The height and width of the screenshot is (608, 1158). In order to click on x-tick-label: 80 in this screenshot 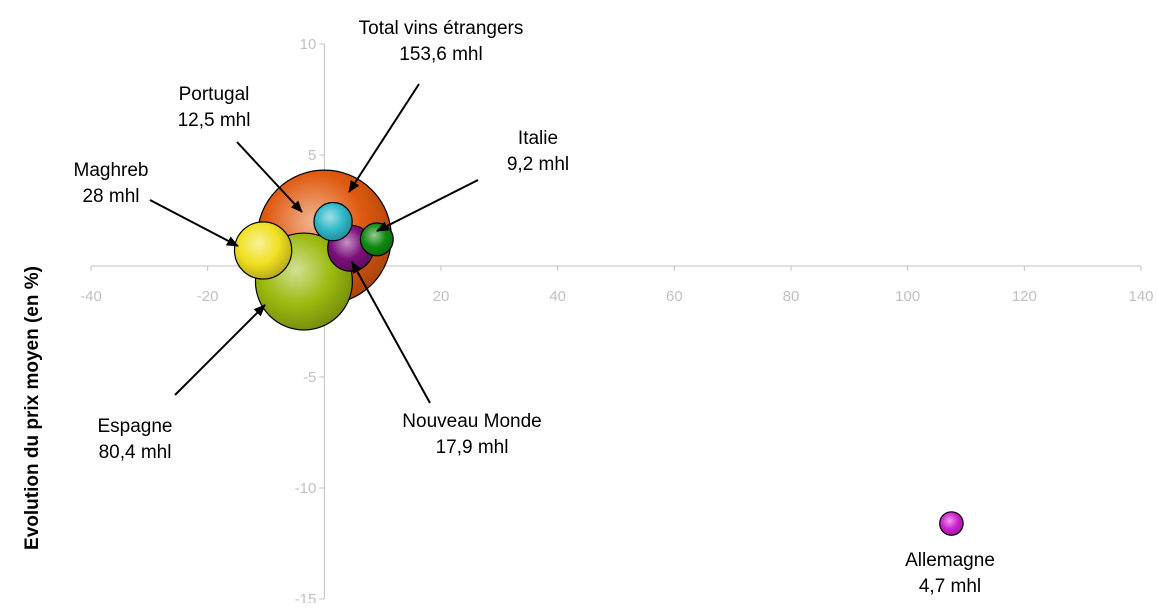, I will do `click(791, 296)`.